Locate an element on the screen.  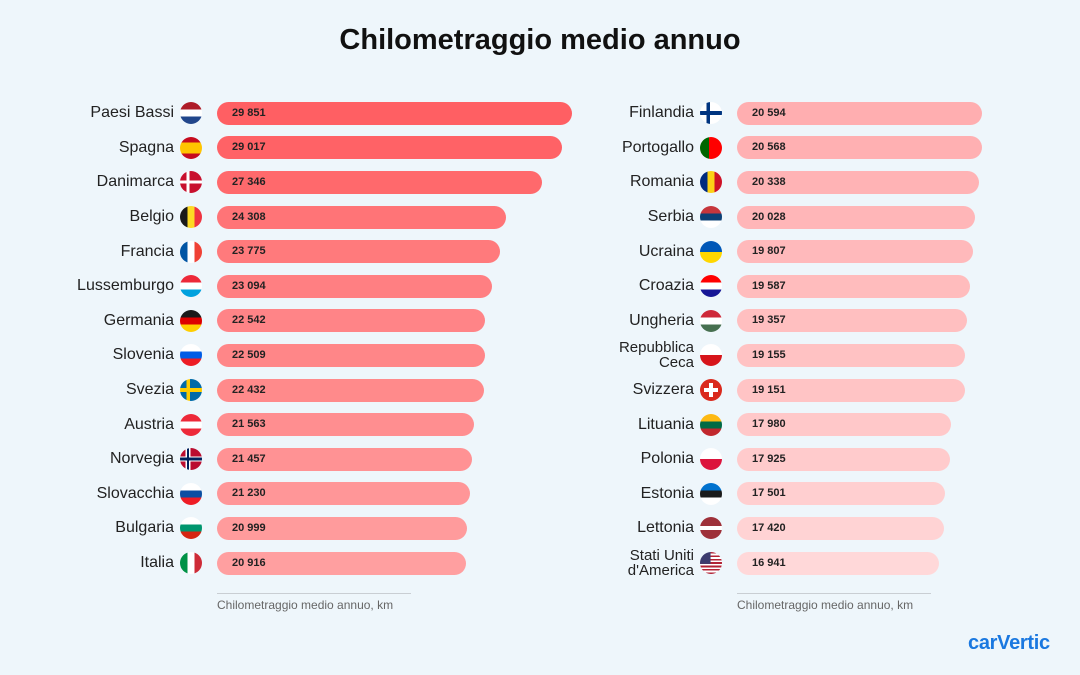
bar: 17 501 is located at coordinates (841, 494).